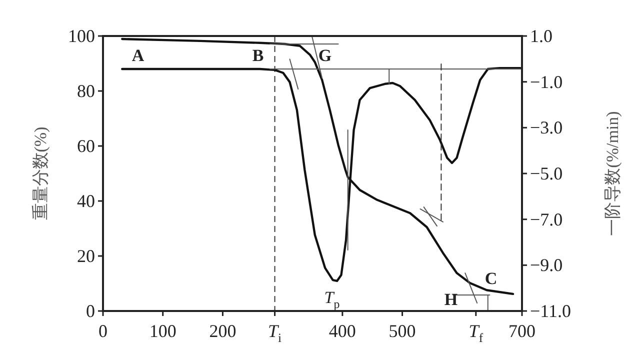 Image resolution: width=640 pixels, height=346 pixels. What do you see at coordinates (86, 91) in the screenshot?
I see `y-tick-label: 80` at bounding box center [86, 91].